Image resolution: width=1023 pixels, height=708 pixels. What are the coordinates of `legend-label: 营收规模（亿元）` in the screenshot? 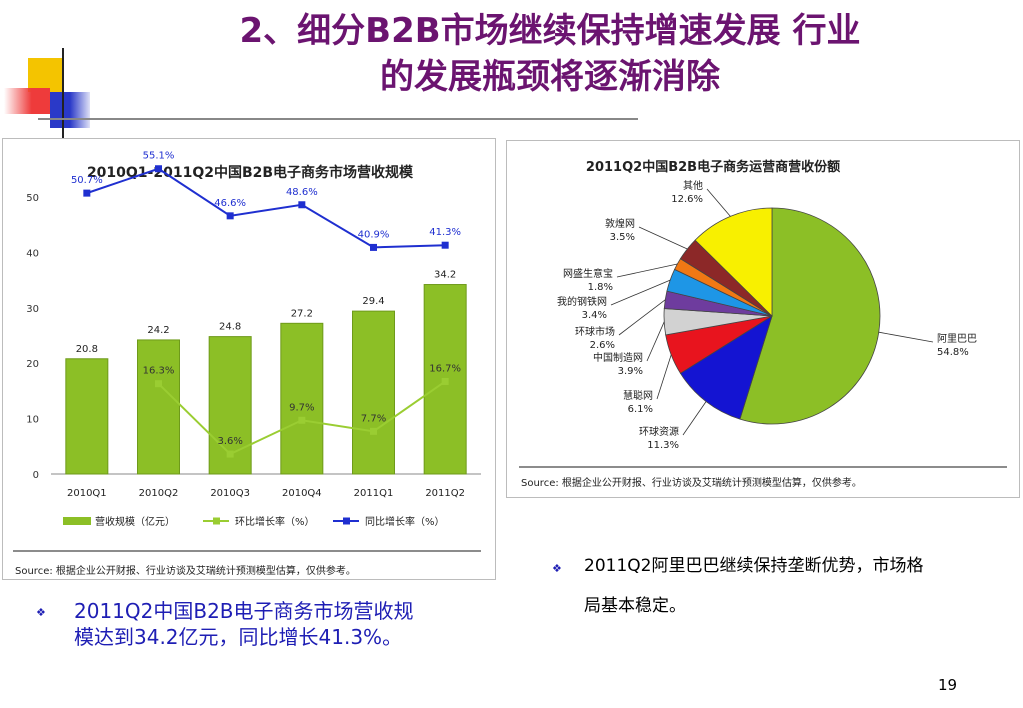 It's located at (135, 521).